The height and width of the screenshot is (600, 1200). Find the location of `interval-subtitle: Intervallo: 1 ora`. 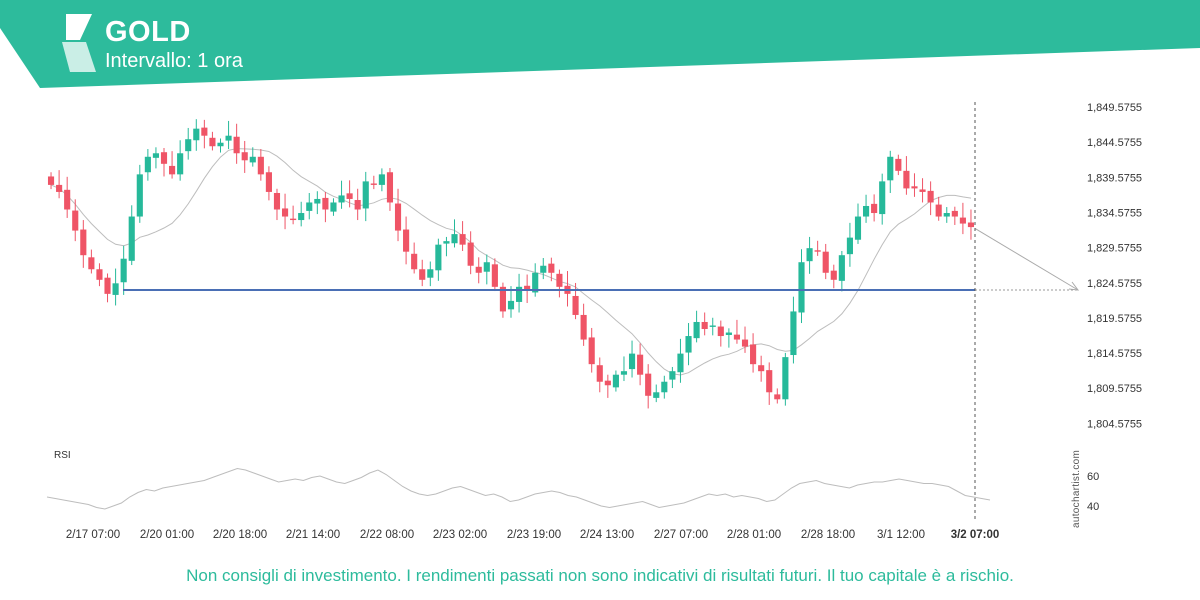

interval-subtitle: Intervallo: 1 ora is located at coordinates (174, 61).